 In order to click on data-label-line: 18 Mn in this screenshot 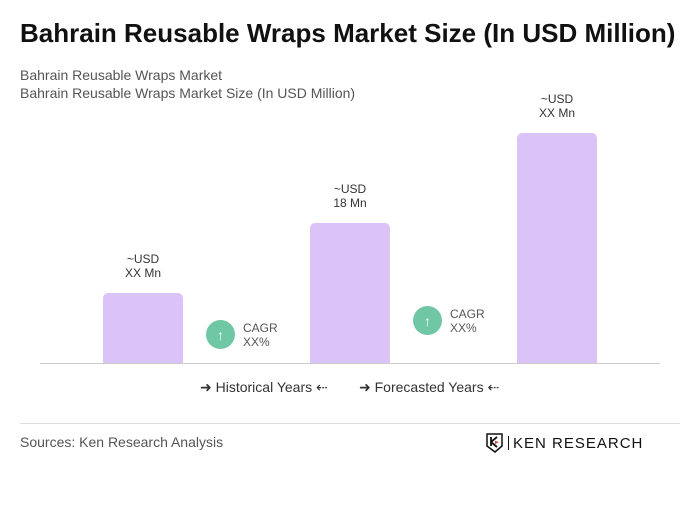, I will do `click(350, 203)`.